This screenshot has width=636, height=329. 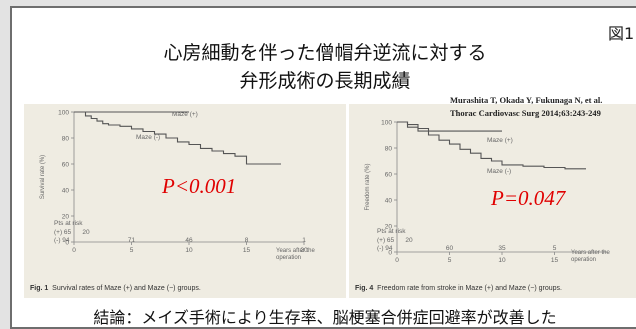 What do you see at coordinates (325, 53) in the screenshot?
I see `slide-title-line1: 心房細動を伴った僧帽弁逆流に対する` at bounding box center [325, 53].